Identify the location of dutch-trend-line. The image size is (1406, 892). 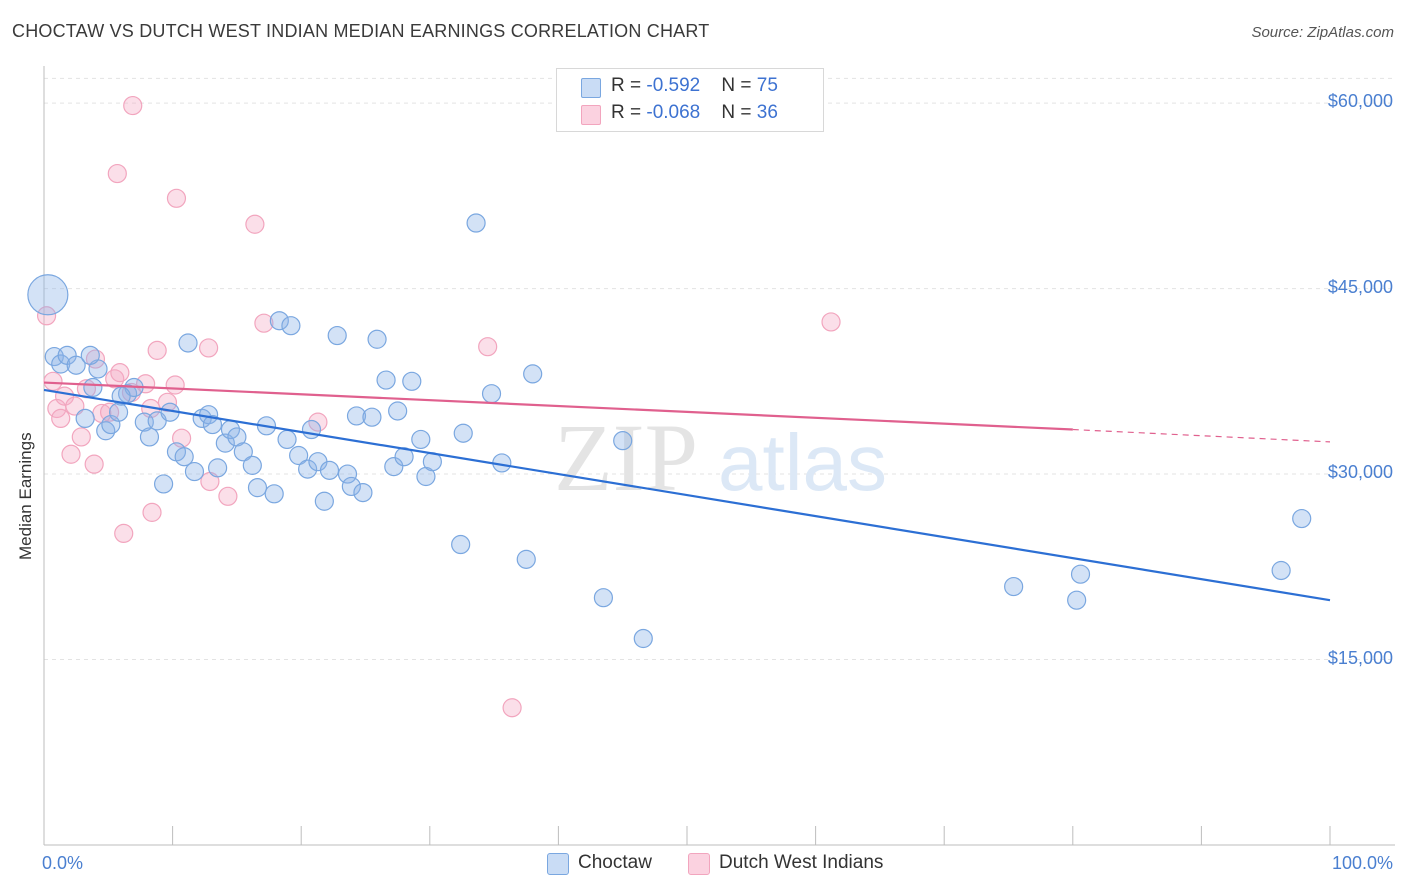
(558, 406).